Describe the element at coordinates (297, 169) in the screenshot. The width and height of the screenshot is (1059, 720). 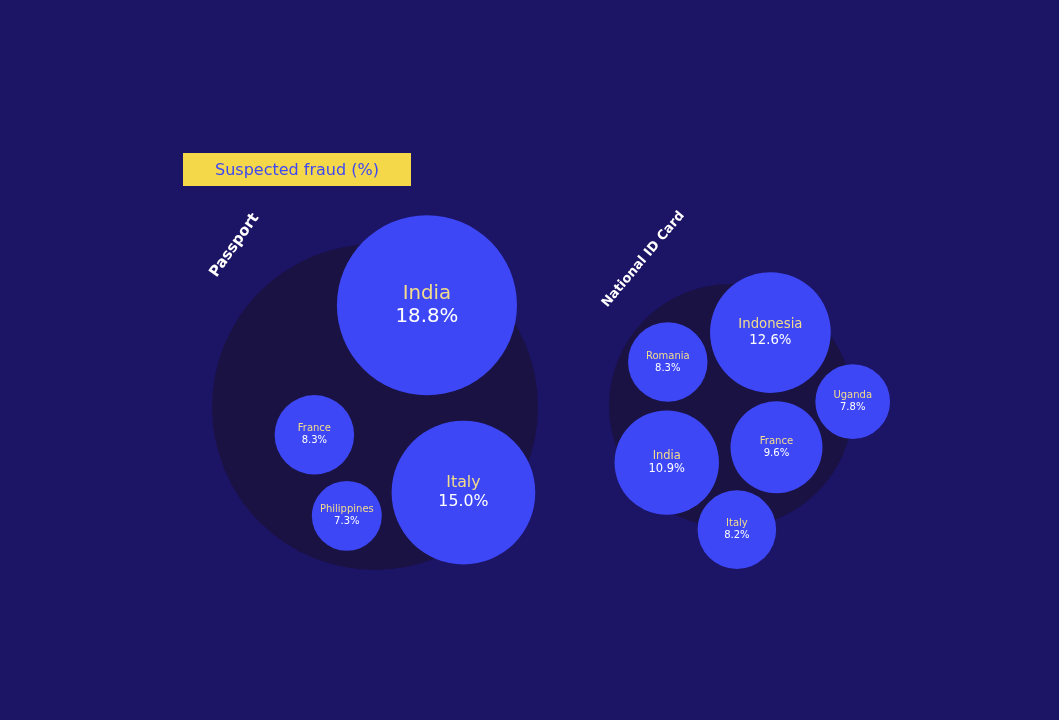
I see `text: Suspected fraud (%)` at that location.